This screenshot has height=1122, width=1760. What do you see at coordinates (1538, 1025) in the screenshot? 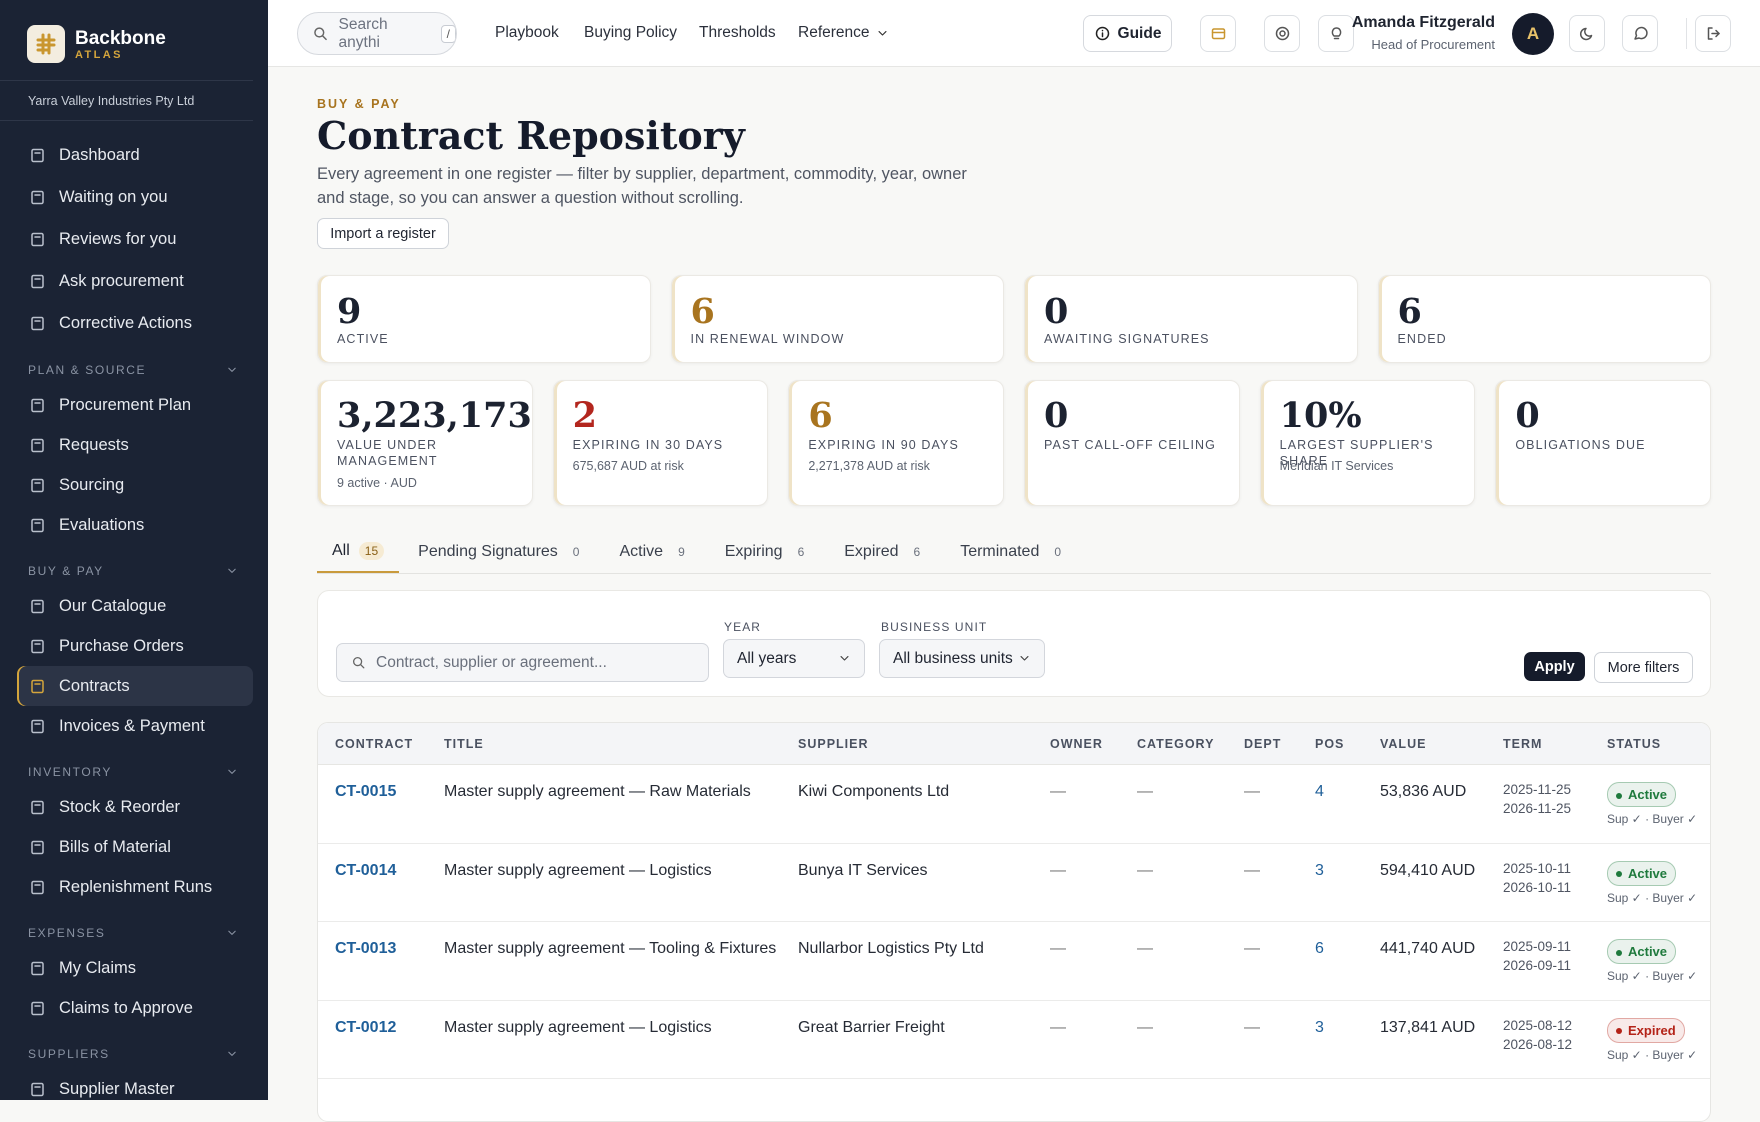
I see `term-start: 2025-08-12` at bounding box center [1538, 1025].